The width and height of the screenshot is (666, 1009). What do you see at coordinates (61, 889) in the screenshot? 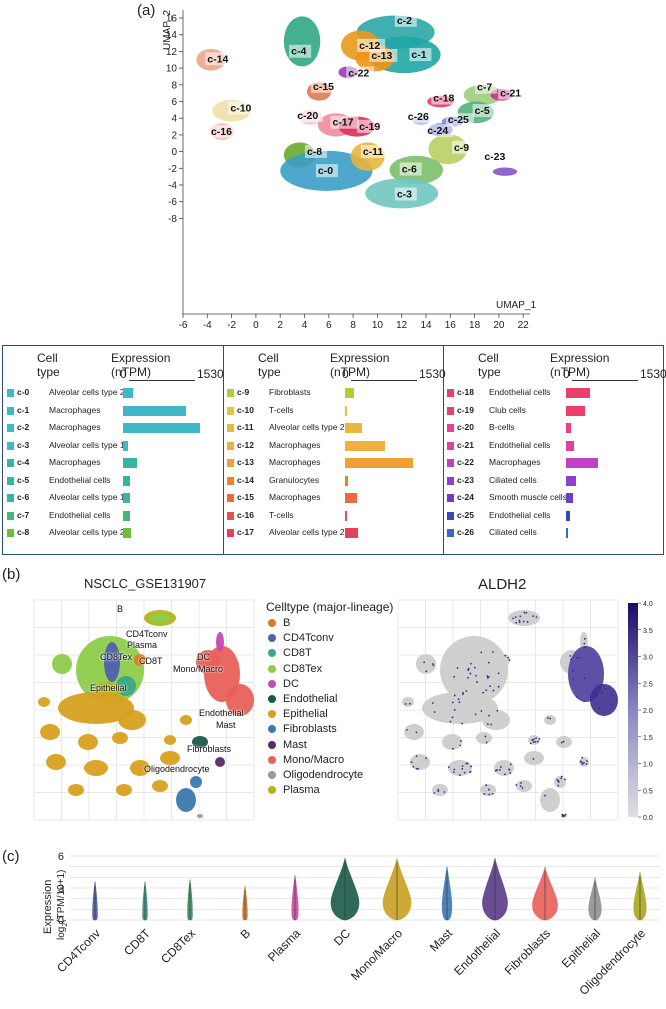
I see `violin-y-ticks: 6 3 0` at bounding box center [61, 889].